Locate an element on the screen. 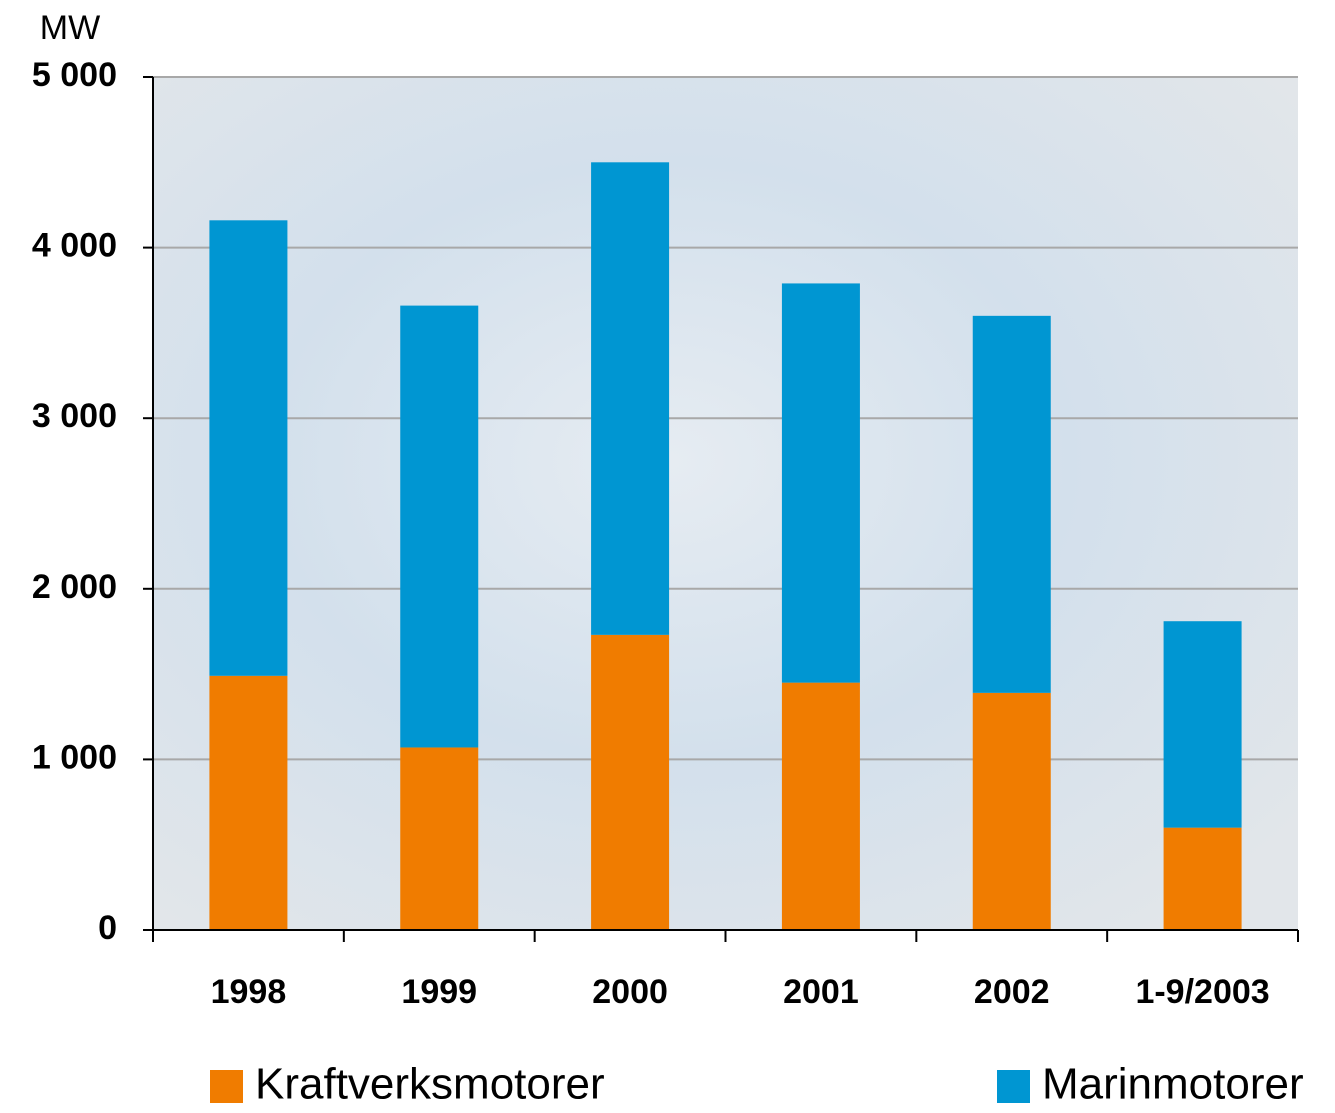  x-tick-label: 2000 is located at coordinates (630, 992).